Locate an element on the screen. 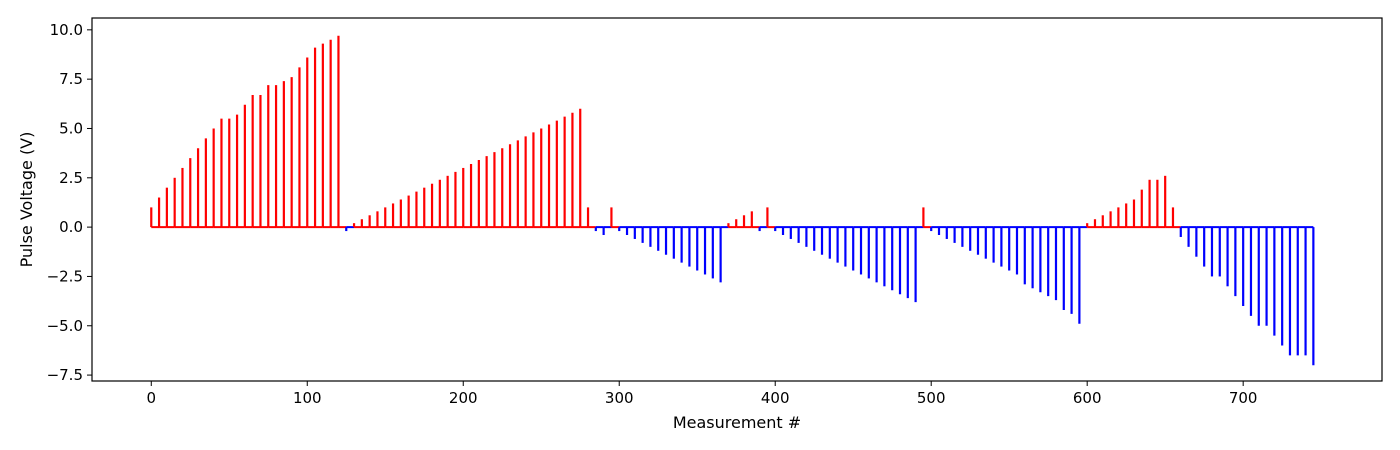 The image size is (1400, 450). x-tick-label: 400 is located at coordinates (775, 398).